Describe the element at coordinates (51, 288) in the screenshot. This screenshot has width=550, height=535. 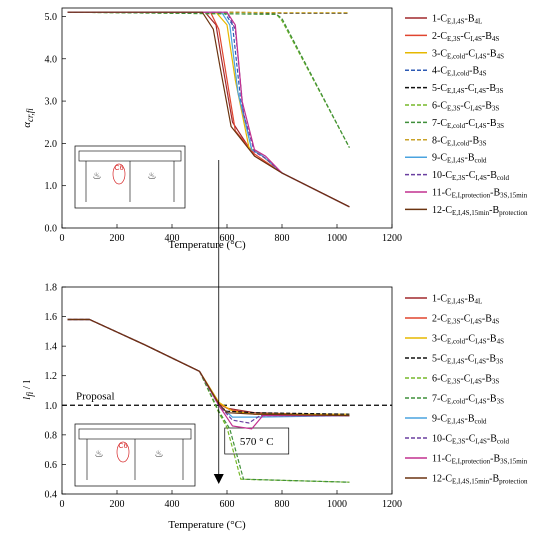
I see `y-tick-label: 1.8` at that location.